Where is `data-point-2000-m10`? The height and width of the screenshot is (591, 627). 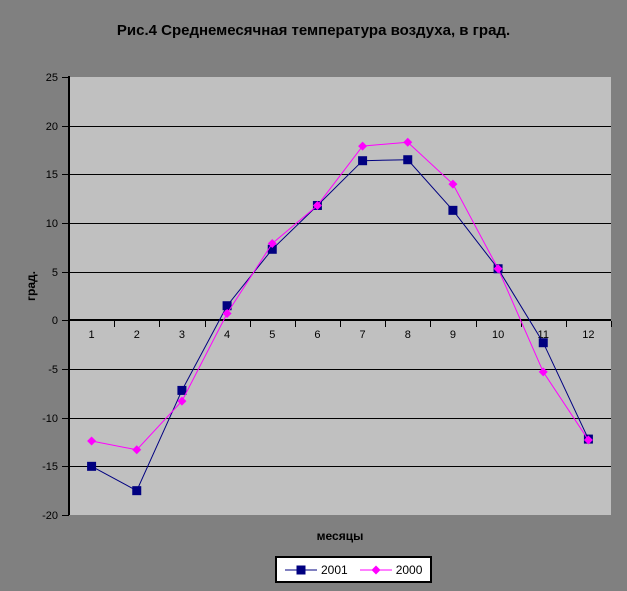
data-point-2000-m10 is located at coordinates (498, 269).